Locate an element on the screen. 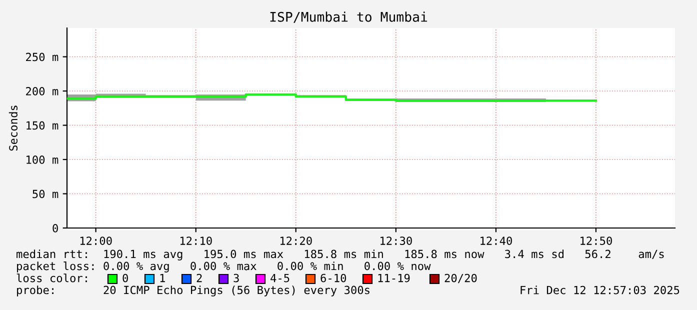 This screenshot has height=310, width=697. x-tick-label: 12:40 is located at coordinates (496, 240).